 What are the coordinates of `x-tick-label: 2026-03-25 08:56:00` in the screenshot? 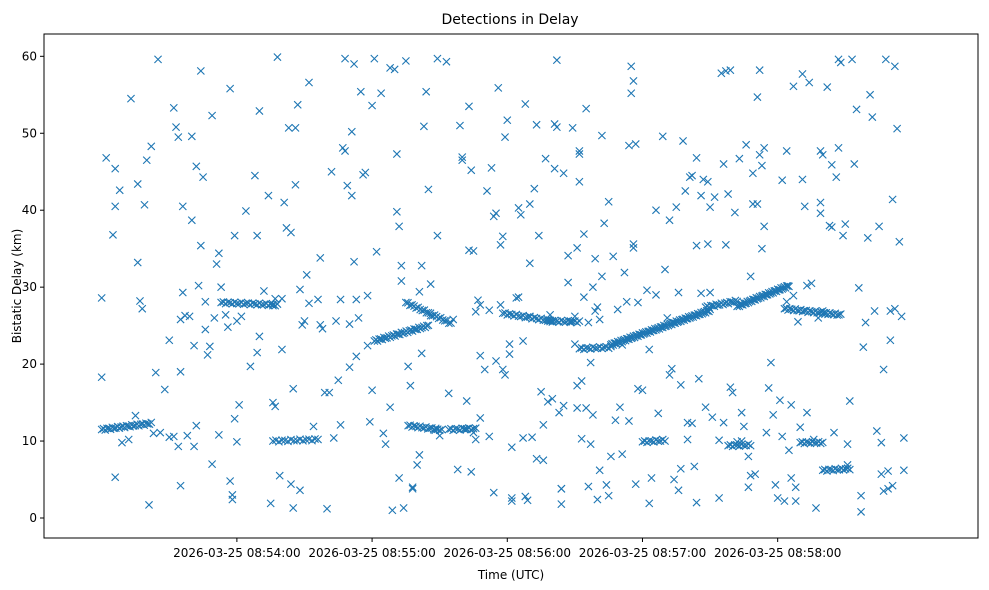 It's located at (507, 553).